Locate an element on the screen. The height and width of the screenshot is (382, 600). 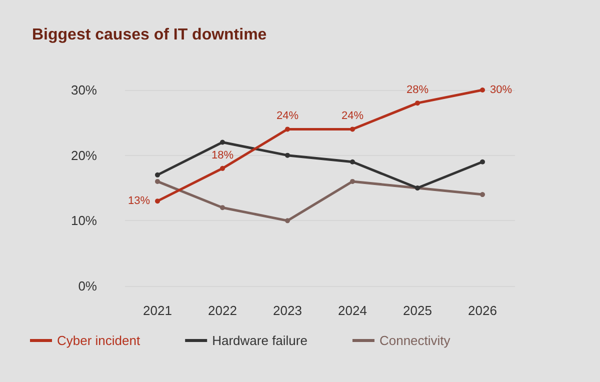
legend-label: Hardware failure is located at coordinates (260, 340).